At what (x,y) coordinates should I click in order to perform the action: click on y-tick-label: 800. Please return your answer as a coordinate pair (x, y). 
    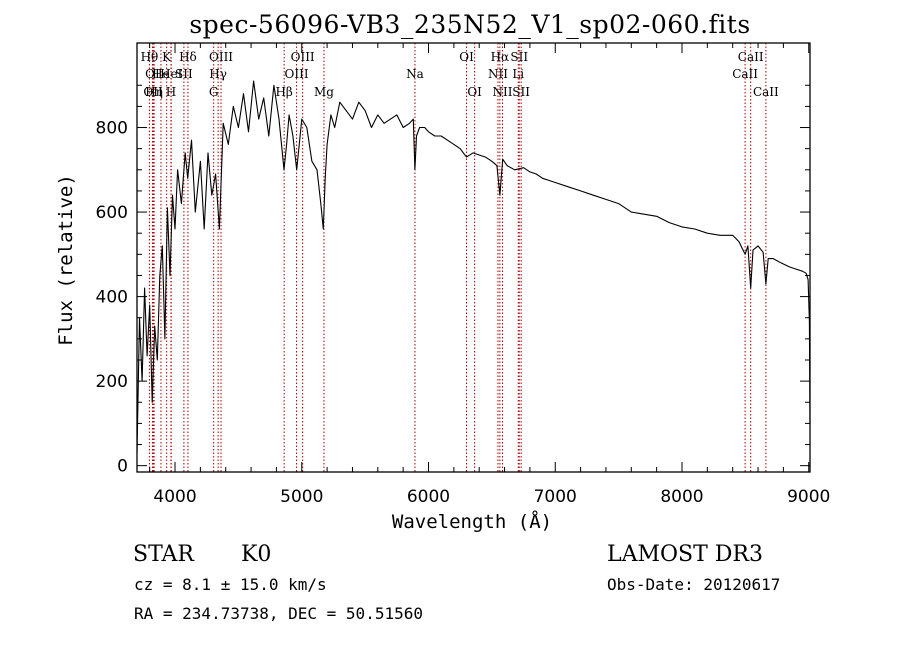
    Looking at the image, I should click on (112, 129).